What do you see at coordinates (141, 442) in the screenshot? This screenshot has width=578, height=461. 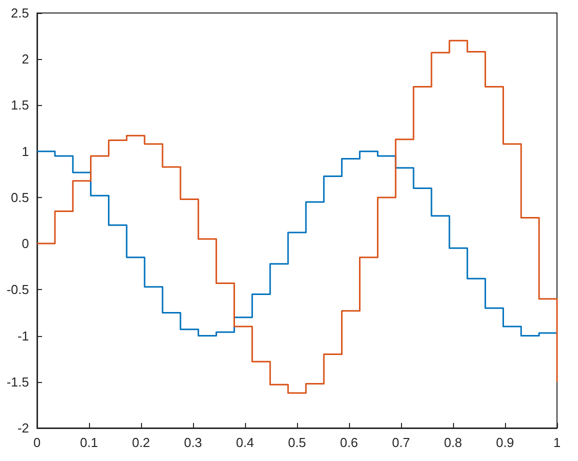 I see `x-tick-label: 0.2` at bounding box center [141, 442].